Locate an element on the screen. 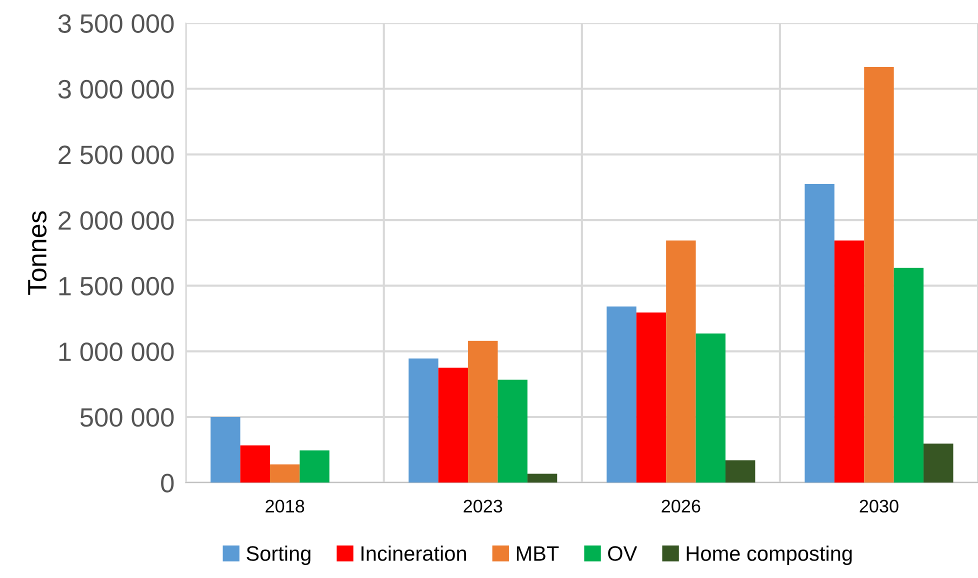  y-tick-label: 3 000 000 is located at coordinates (116, 89).